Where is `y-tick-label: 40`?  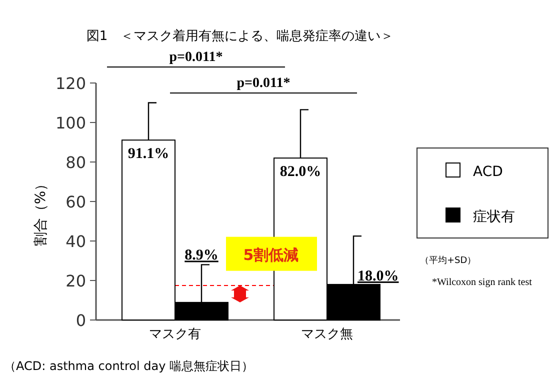 y-tick-label: 40 is located at coordinates (76, 241).